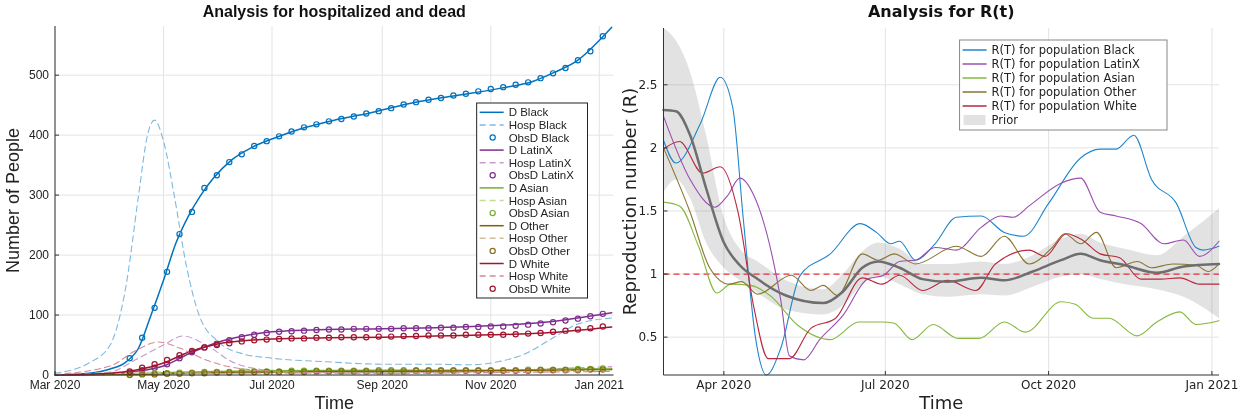 The image size is (1239, 413). I want to click on legend-label: ObsD White, so click(539, 288).